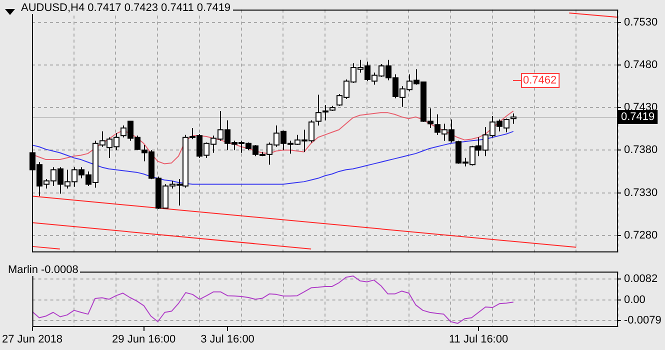  I want to click on y-tick-label: 0.7330, so click(641, 192).